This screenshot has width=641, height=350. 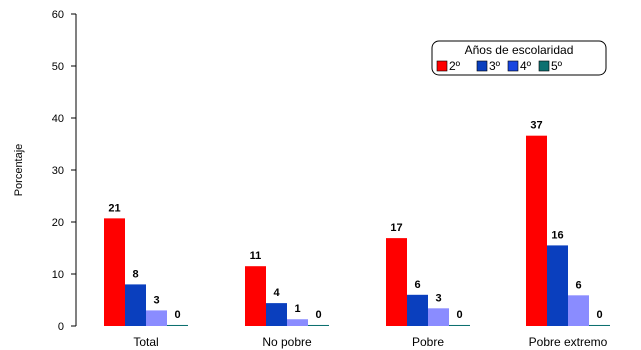 What do you see at coordinates (256, 256) in the screenshot?
I see `bar-value-label: 11` at bounding box center [256, 256].